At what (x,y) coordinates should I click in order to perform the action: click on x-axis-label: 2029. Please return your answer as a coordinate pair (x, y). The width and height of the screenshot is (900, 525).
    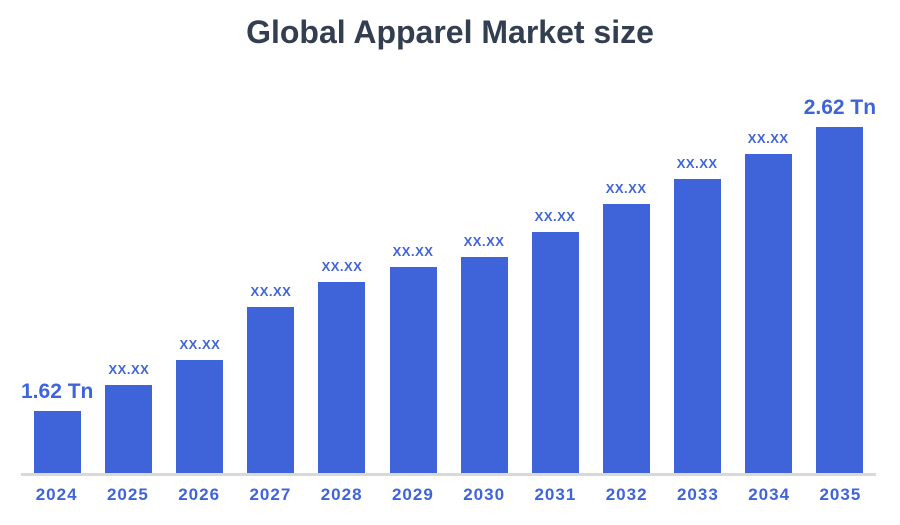
    Looking at the image, I should click on (412, 494).